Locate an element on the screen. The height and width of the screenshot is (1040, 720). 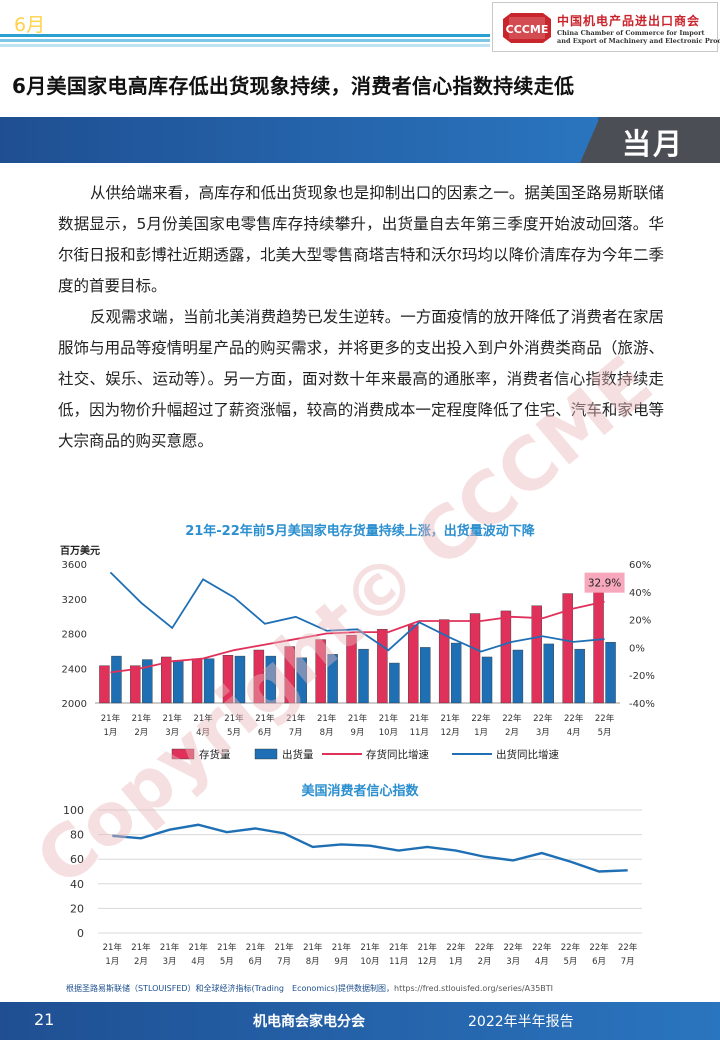
chart1-legend-label: 出货同比增速 is located at coordinates (527, 754).